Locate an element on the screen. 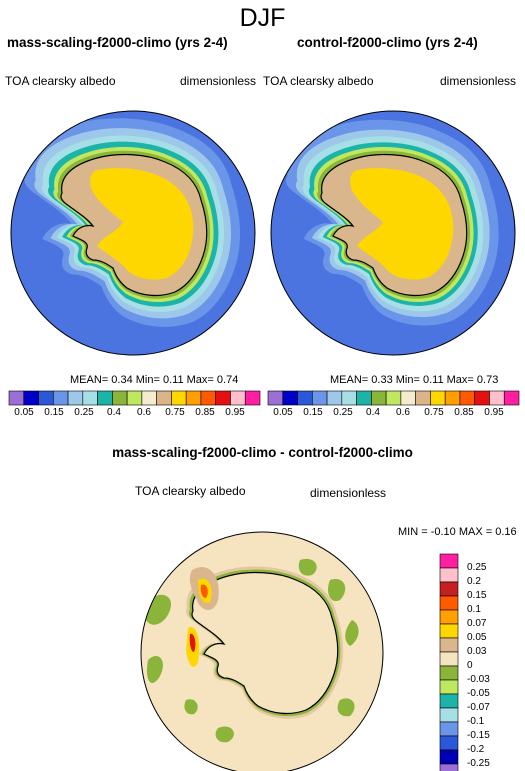 This screenshot has height=771, width=525. units-label-right: dimensionless is located at coordinates (478, 81).